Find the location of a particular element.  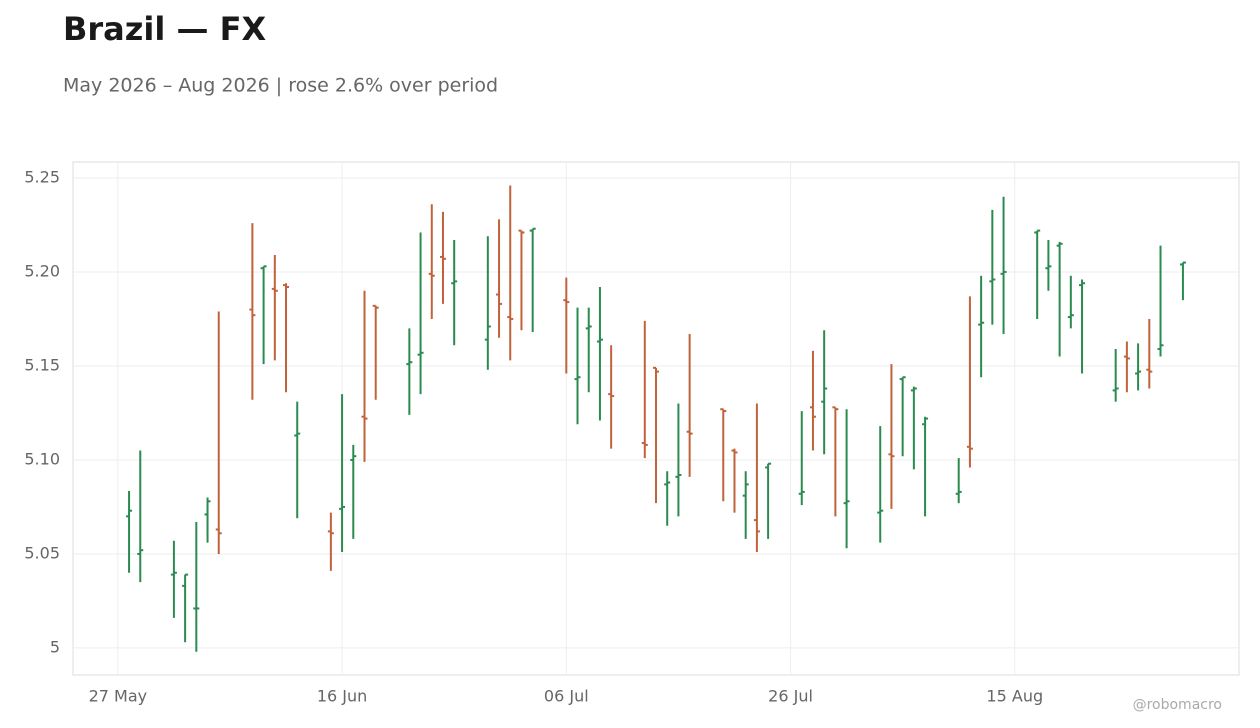

x-tick-label: 27 May is located at coordinates (118, 696).